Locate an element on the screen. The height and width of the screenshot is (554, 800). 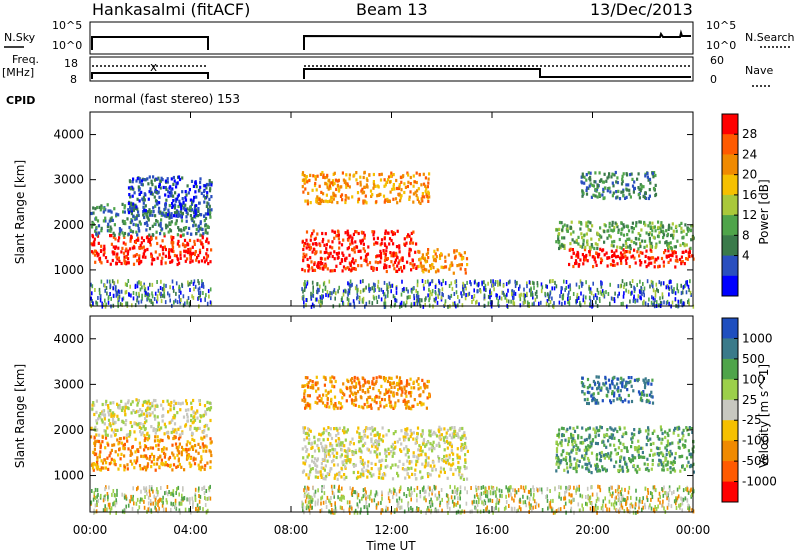
power-colorbar-tick-label: 4 is located at coordinates (746, 256).